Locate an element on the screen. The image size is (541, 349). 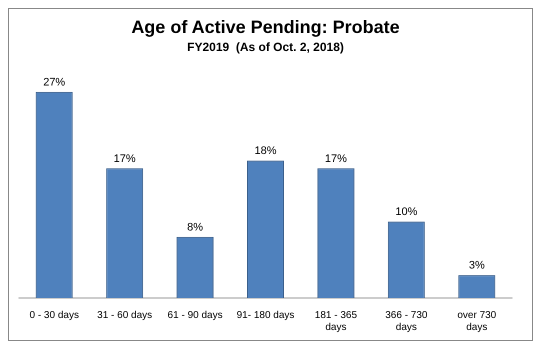
data-label: 18% is located at coordinates (265, 151).